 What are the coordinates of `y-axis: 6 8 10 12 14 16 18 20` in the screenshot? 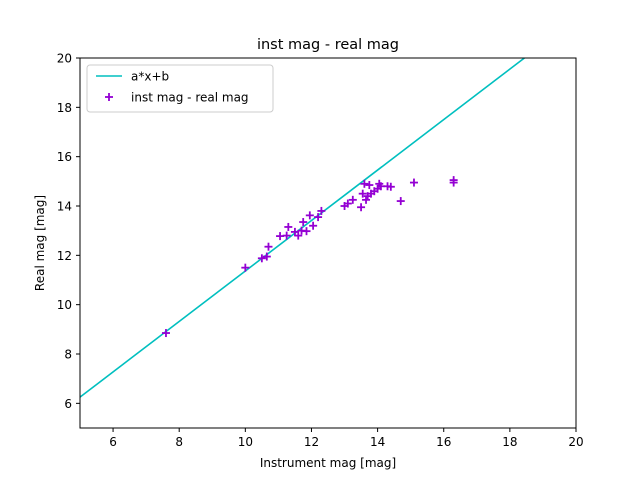 It's located at (68, 231).